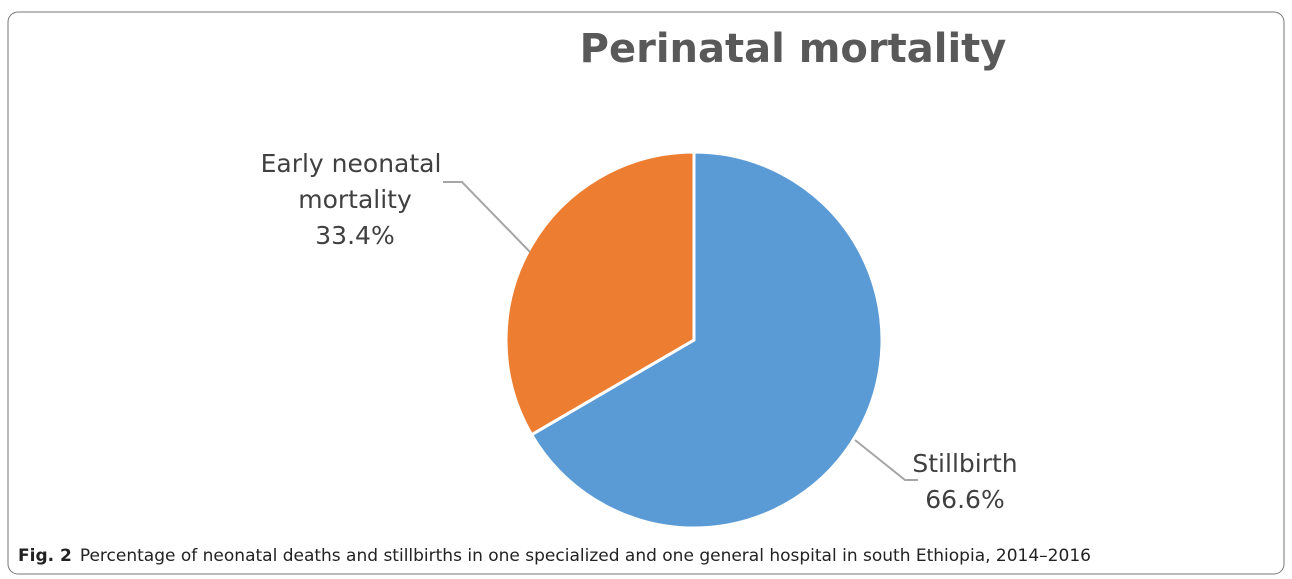 Image resolution: width=1292 pixels, height=579 pixels. I want to click on label-line: mortality, so click(355, 199).